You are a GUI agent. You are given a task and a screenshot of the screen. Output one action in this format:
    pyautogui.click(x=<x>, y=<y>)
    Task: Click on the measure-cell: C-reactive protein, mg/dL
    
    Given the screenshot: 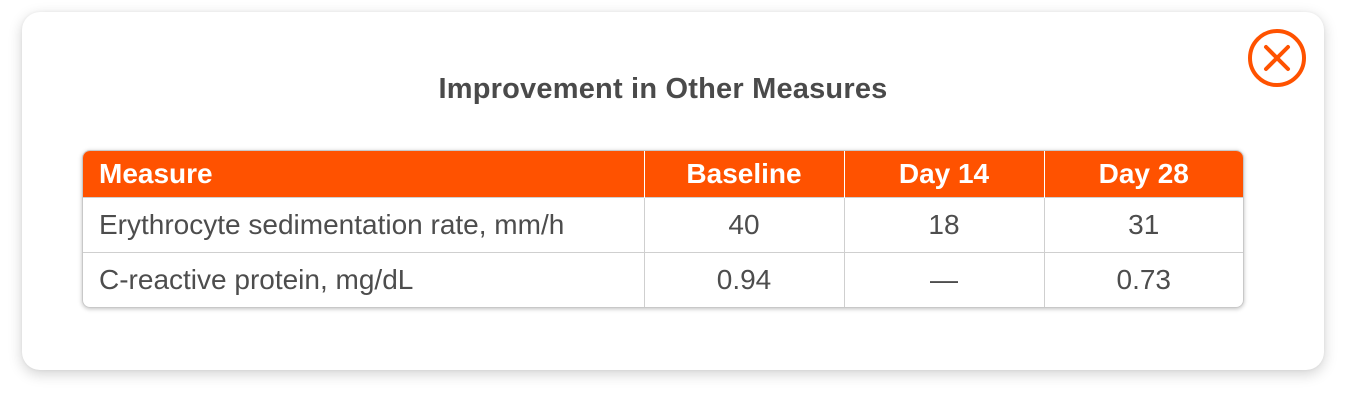 What is the action you would take?
    pyautogui.click(x=363, y=279)
    